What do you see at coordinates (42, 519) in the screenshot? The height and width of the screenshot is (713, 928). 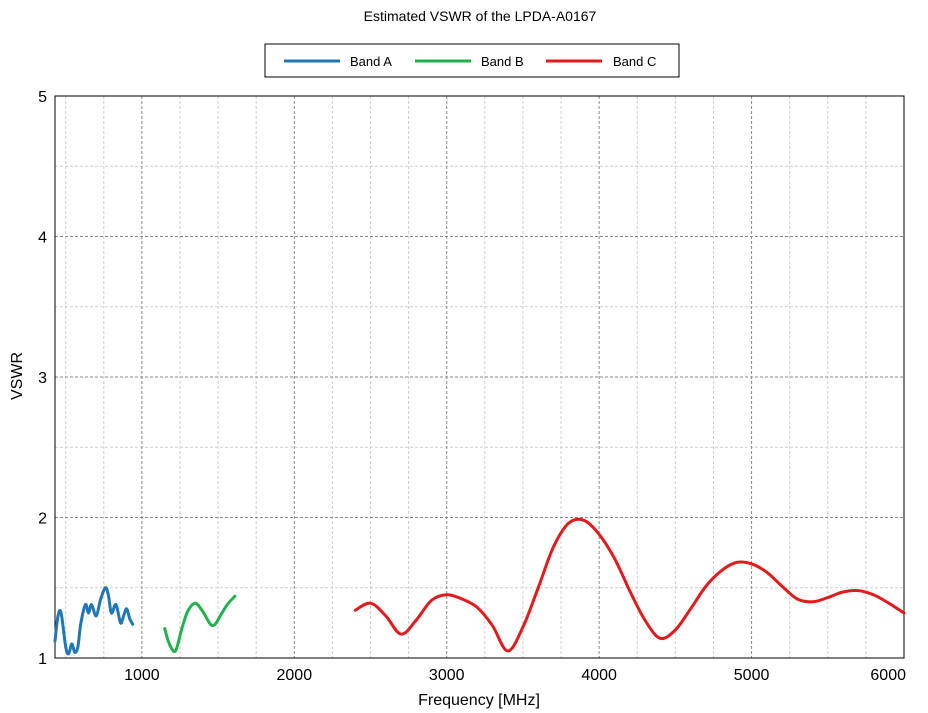 I see `y-tick-label: 2` at bounding box center [42, 519].